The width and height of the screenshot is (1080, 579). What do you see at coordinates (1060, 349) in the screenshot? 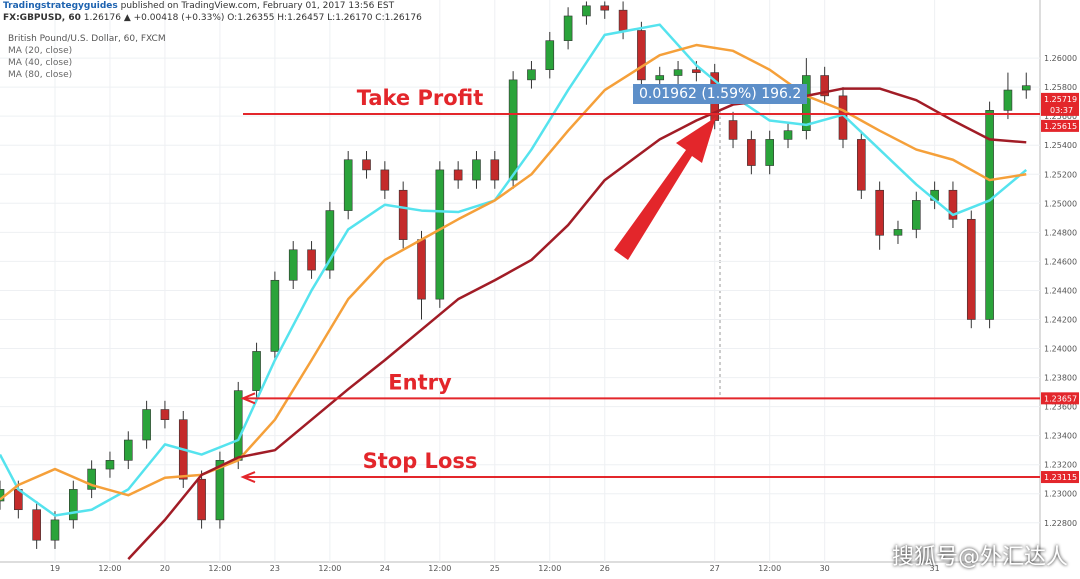
I see `y-tick-label: 1.24000` at bounding box center [1060, 349].